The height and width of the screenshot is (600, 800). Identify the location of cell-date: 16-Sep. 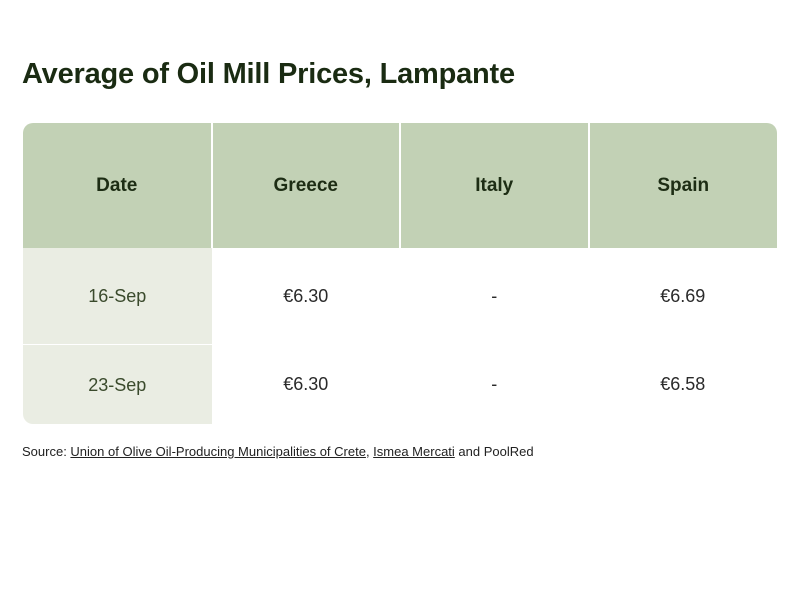
(117, 296).